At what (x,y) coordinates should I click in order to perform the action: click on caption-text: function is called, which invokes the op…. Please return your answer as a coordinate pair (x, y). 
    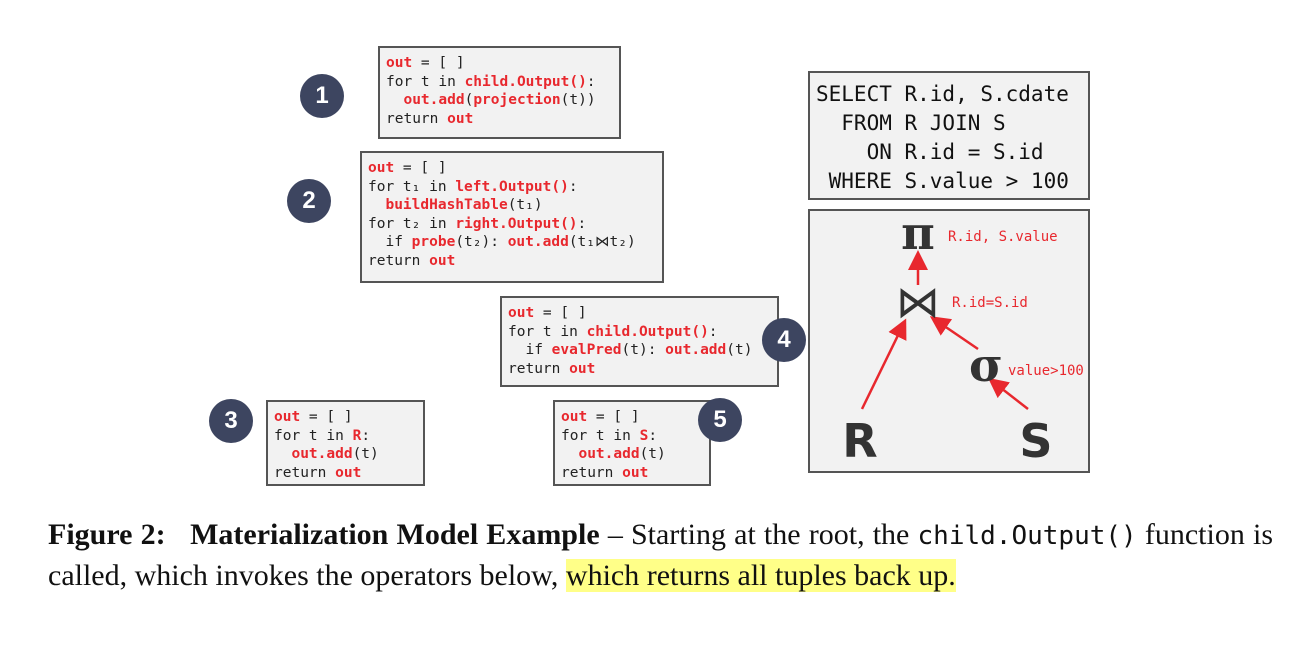
    Looking at the image, I should click on (660, 555).